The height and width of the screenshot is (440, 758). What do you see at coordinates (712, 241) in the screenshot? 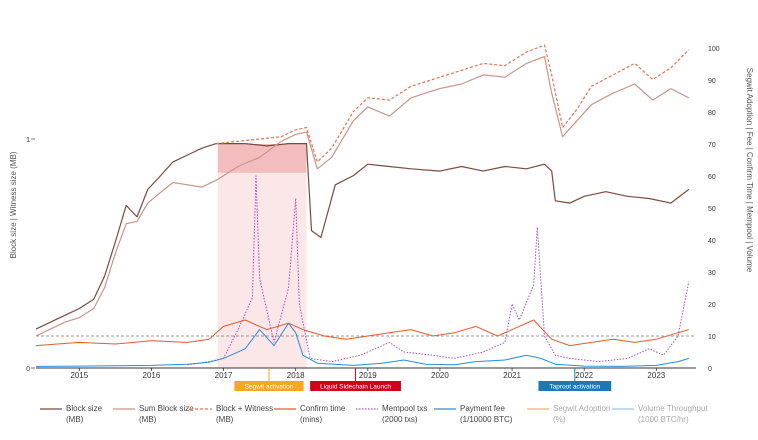
I see `y2-tick-label: 40` at bounding box center [712, 241].